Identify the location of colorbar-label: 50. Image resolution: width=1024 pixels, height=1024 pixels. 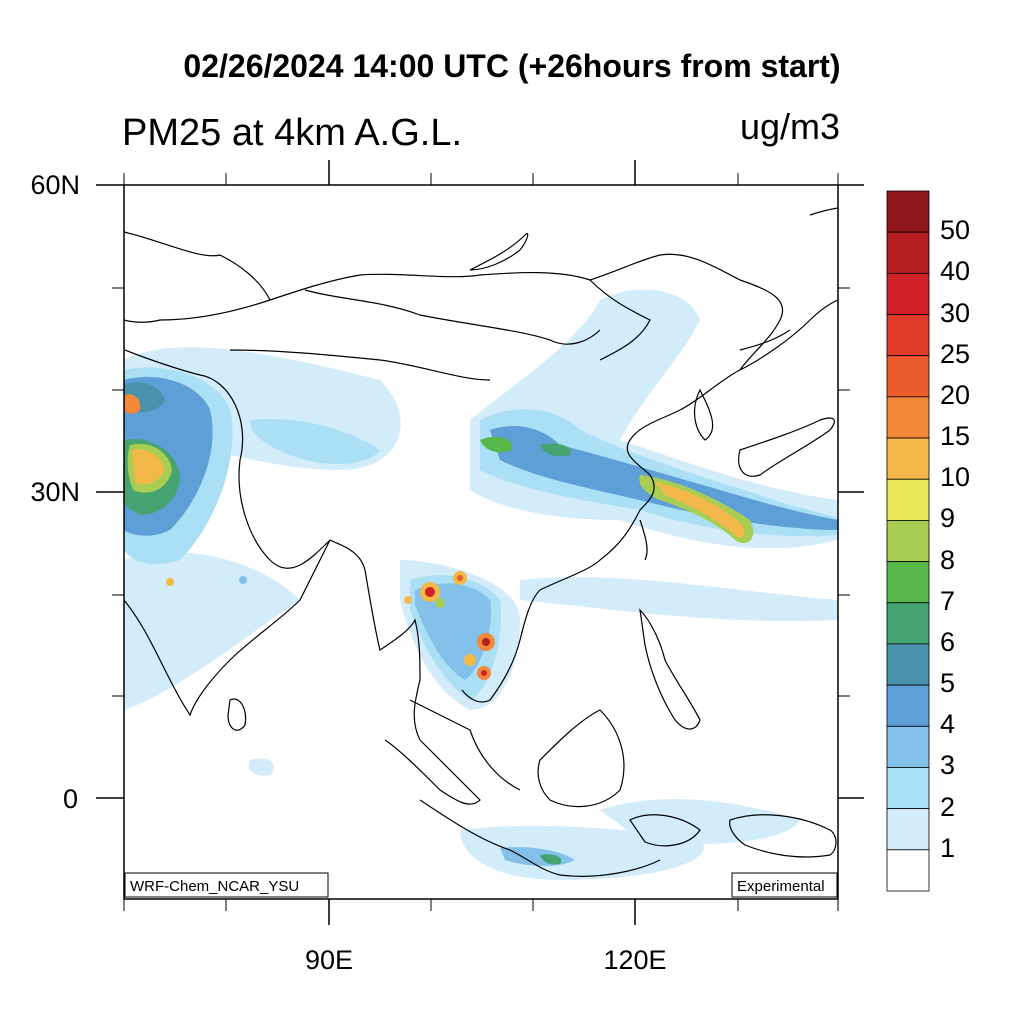
(955, 230).